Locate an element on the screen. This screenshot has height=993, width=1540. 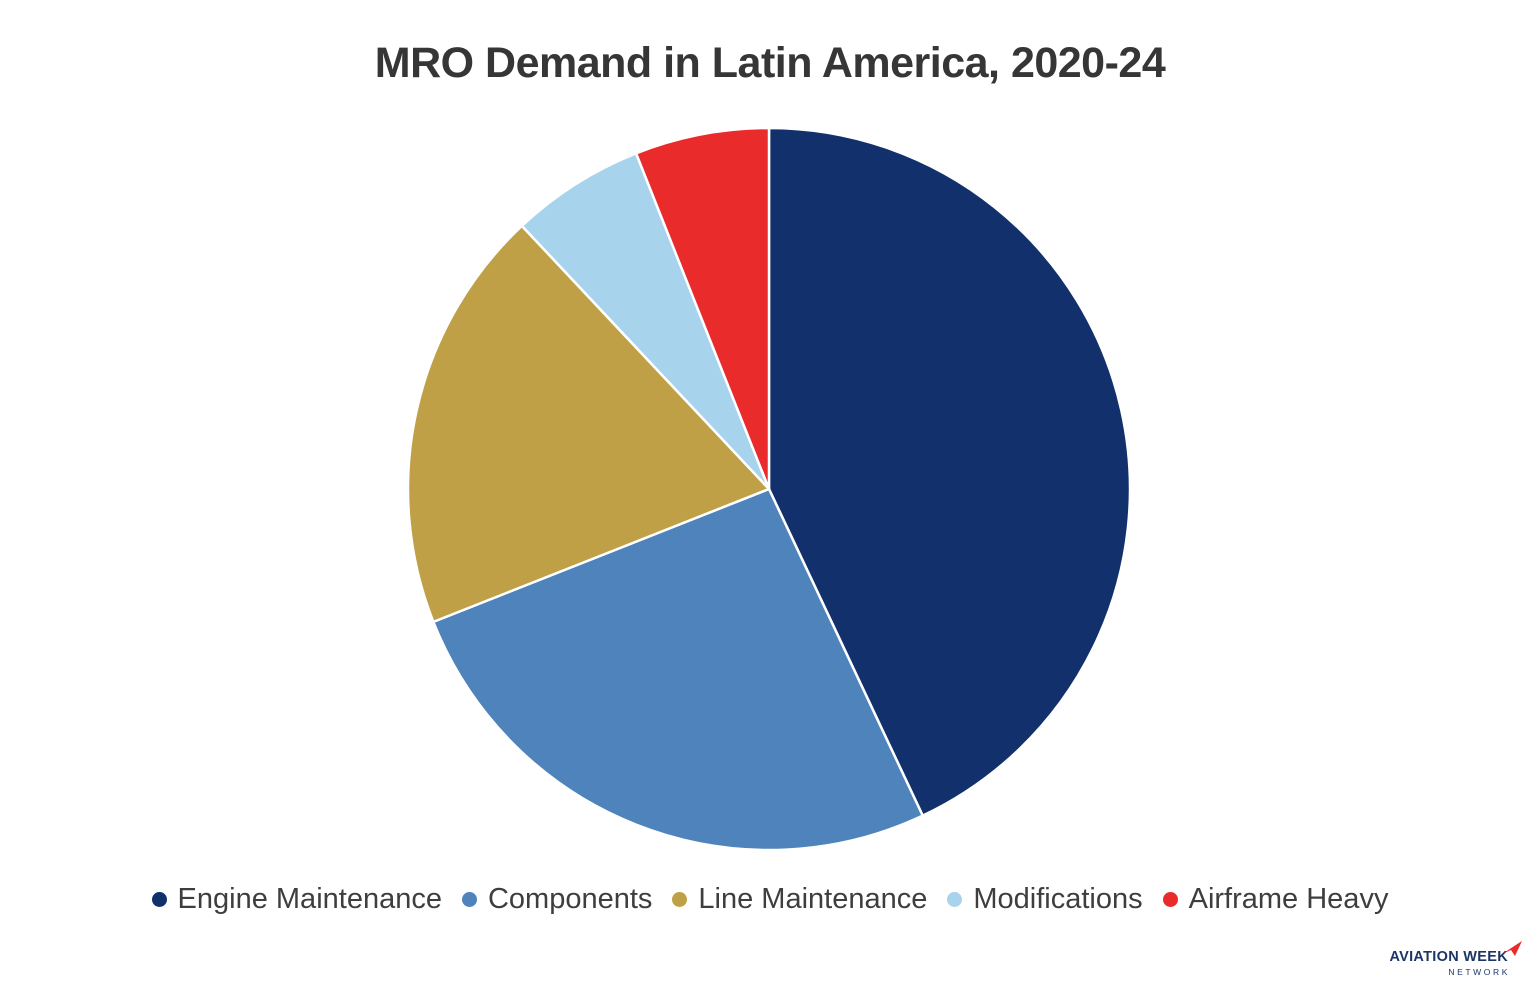
legend-item-line-maintenance: Line Maintenance is located at coordinates (799, 899).